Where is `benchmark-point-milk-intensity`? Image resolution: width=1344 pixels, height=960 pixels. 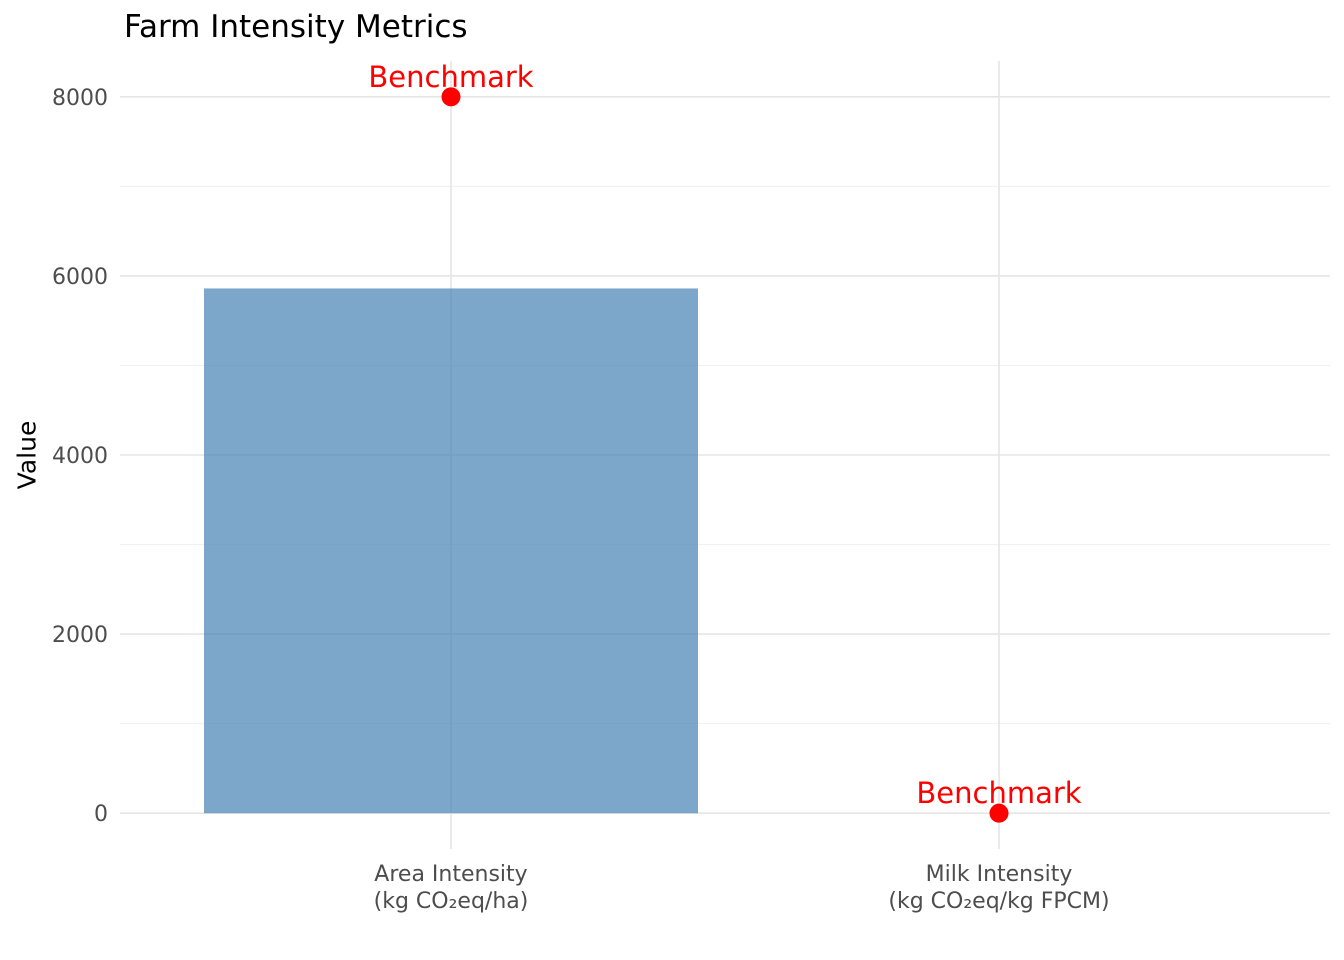 benchmark-point-milk-intensity is located at coordinates (999, 813).